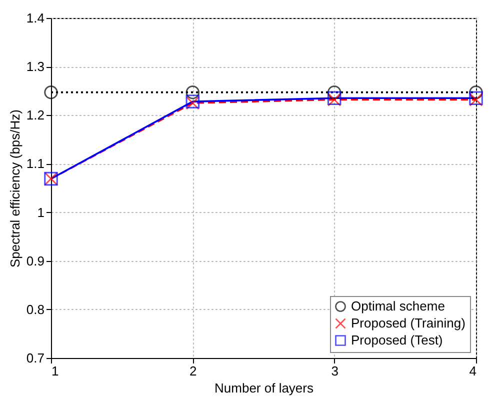  Describe the element at coordinates (55, 371) in the screenshot. I see `x-tick-label: 1` at that location.